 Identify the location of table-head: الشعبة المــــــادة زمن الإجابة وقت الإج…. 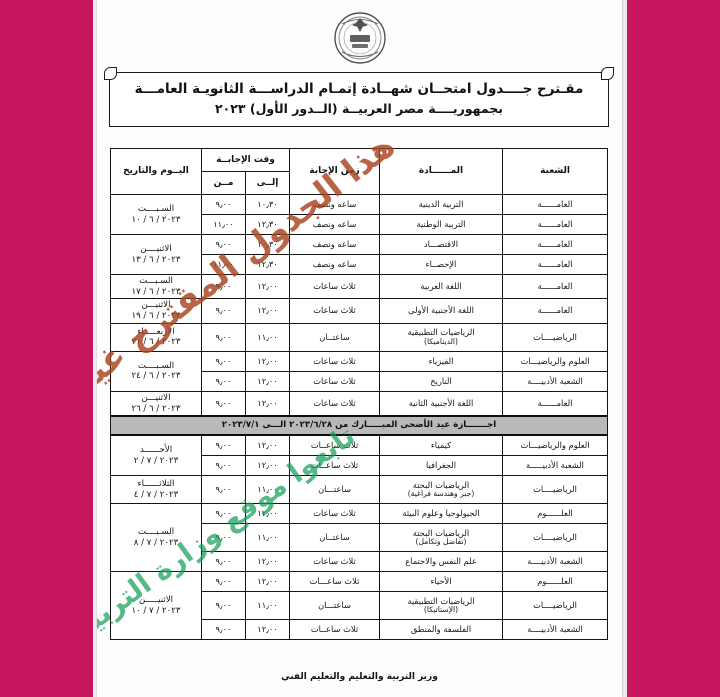
(358, 171).